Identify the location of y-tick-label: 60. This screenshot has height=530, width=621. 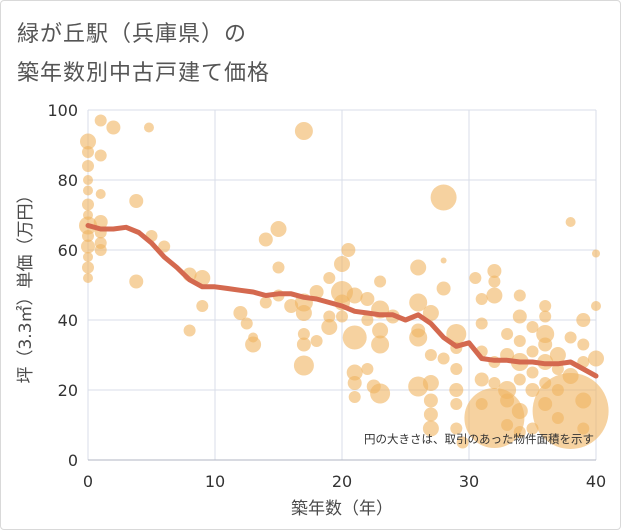
(68, 250).